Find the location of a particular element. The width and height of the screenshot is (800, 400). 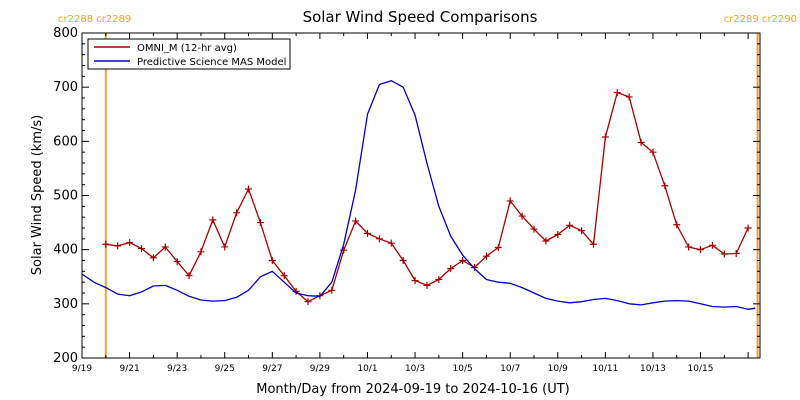

x-tick-label: 9/23 is located at coordinates (177, 369).